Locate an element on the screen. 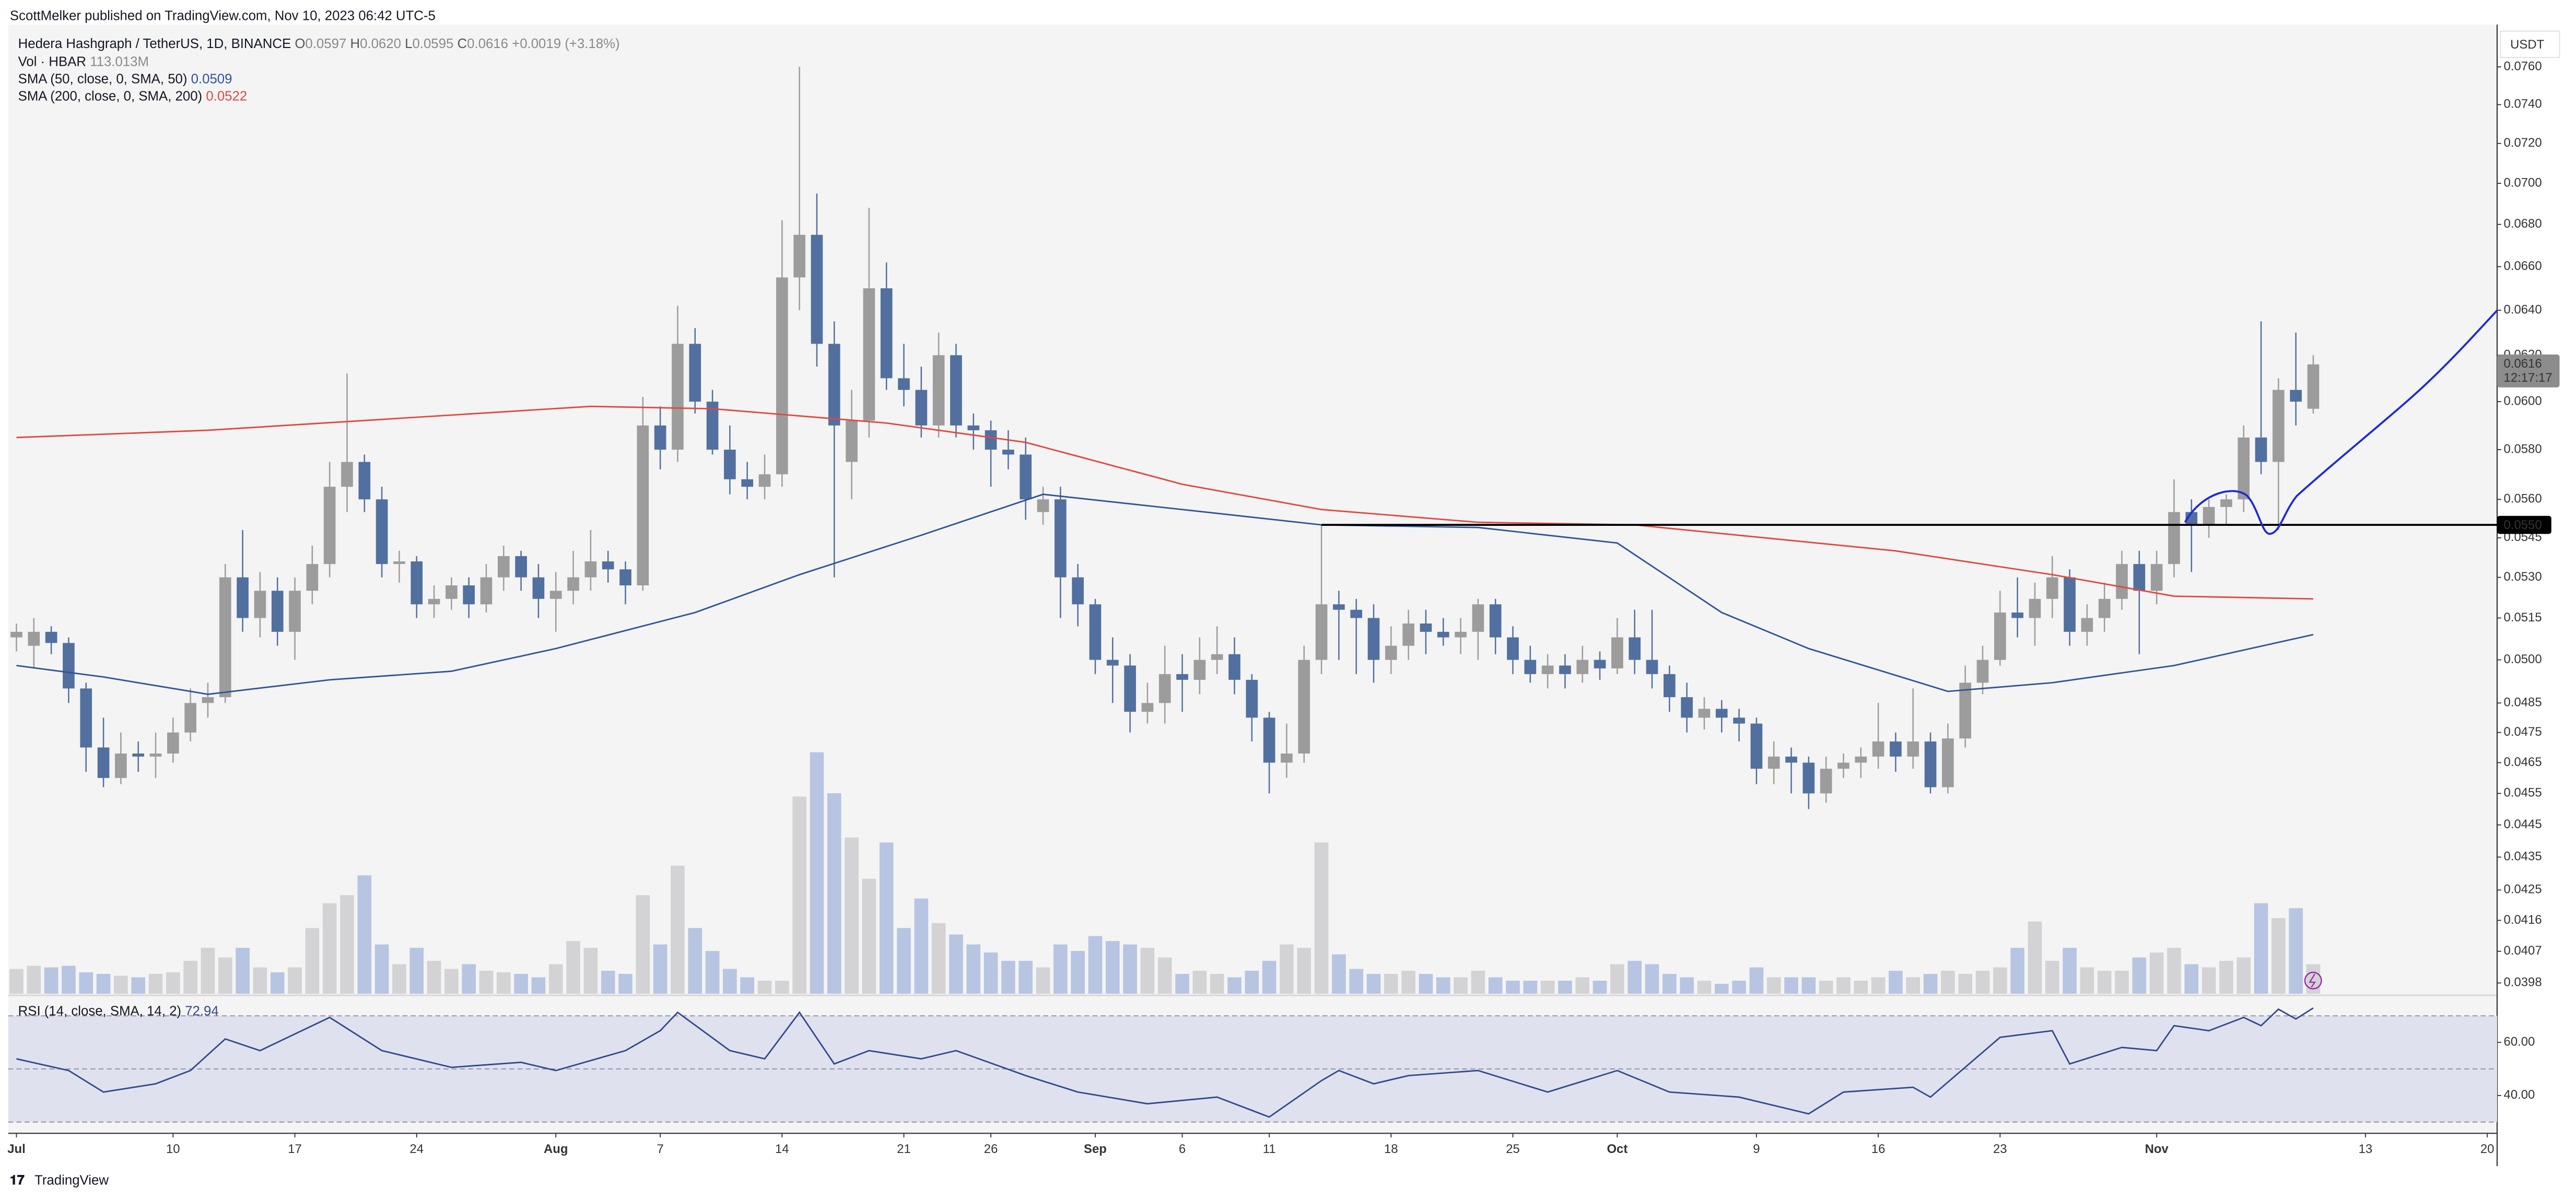  x-tick-label: Aug is located at coordinates (556, 1149).